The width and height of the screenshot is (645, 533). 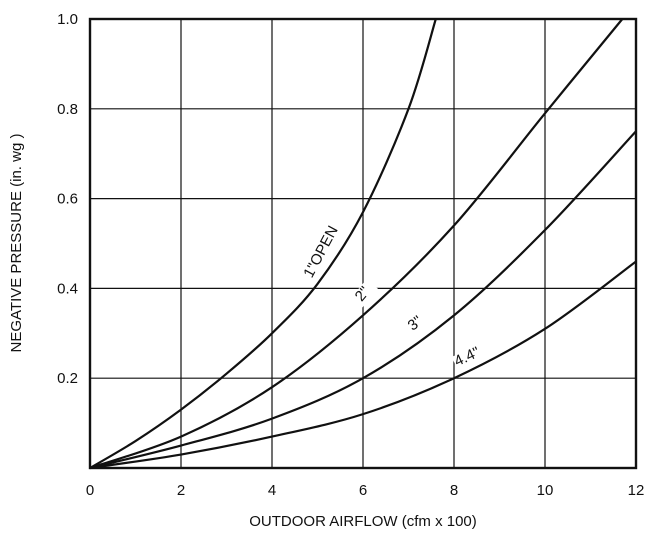 I want to click on x-tick-label: 4, so click(x=272, y=490).